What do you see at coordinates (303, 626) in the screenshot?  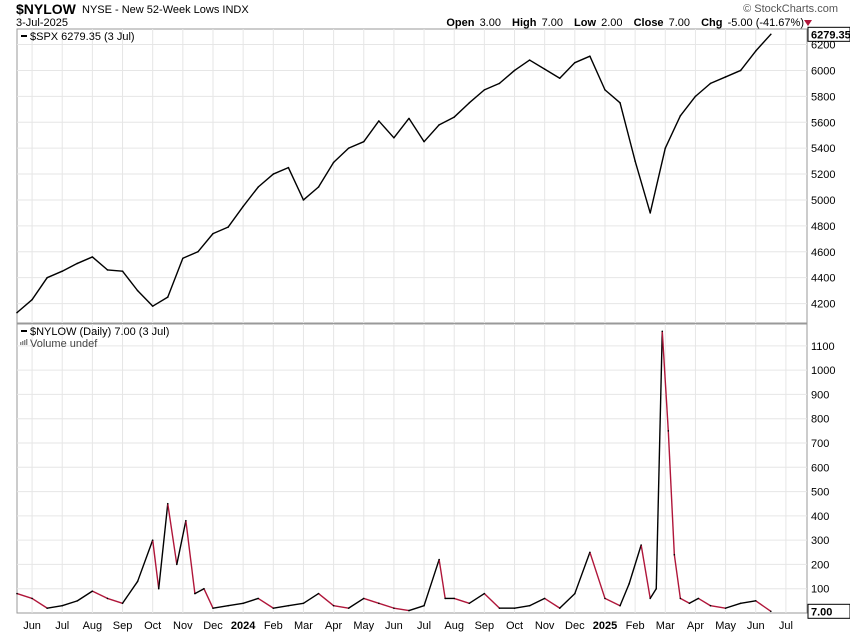 I see `x-tick-label: Mar` at bounding box center [303, 626].